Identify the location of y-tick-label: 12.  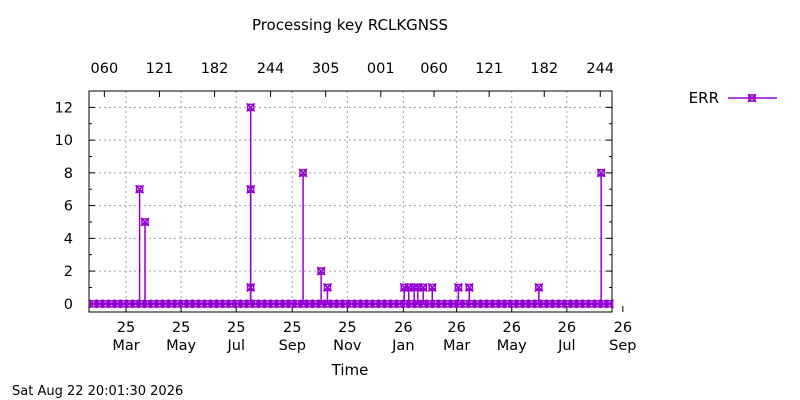
(64, 108).